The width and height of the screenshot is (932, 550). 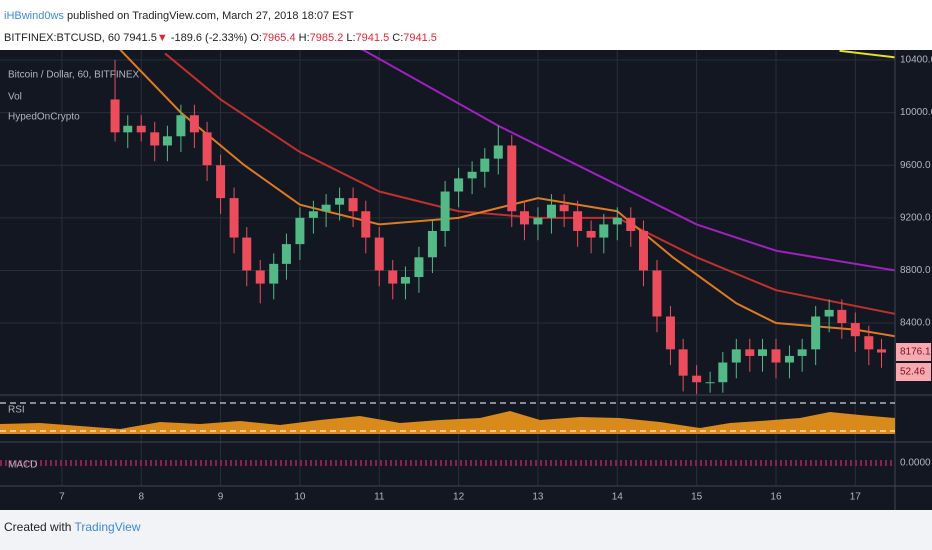 I want to click on ohlc-label: L:, so click(x=351, y=38).